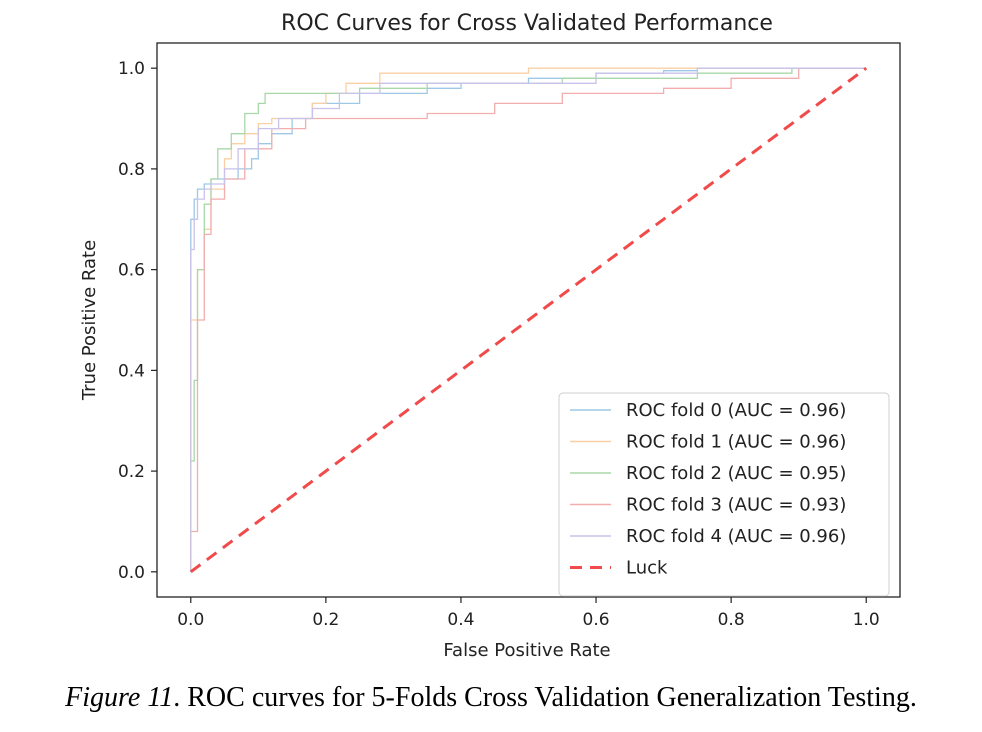 The width and height of the screenshot is (982, 732). Describe the element at coordinates (736, 442) in the screenshot. I see `legend-label: ROC fold 1 (AUC = 0.96)` at that location.